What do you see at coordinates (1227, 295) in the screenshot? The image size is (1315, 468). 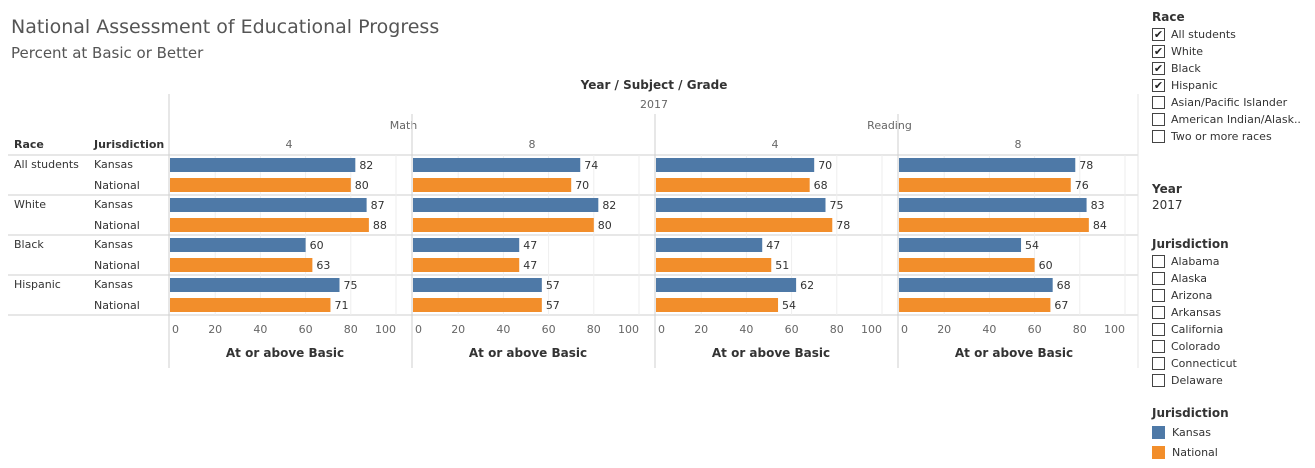 I see `jurisdiction-option: Arizona` at bounding box center [1227, 295].